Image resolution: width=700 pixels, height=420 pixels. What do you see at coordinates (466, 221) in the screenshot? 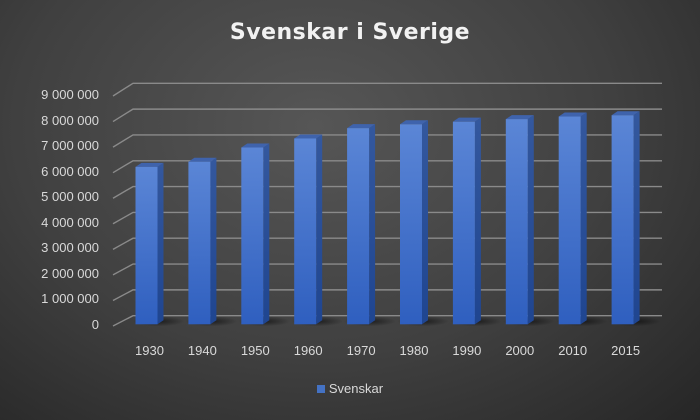
I see `bar-1990` at bounding box center [466, 221].